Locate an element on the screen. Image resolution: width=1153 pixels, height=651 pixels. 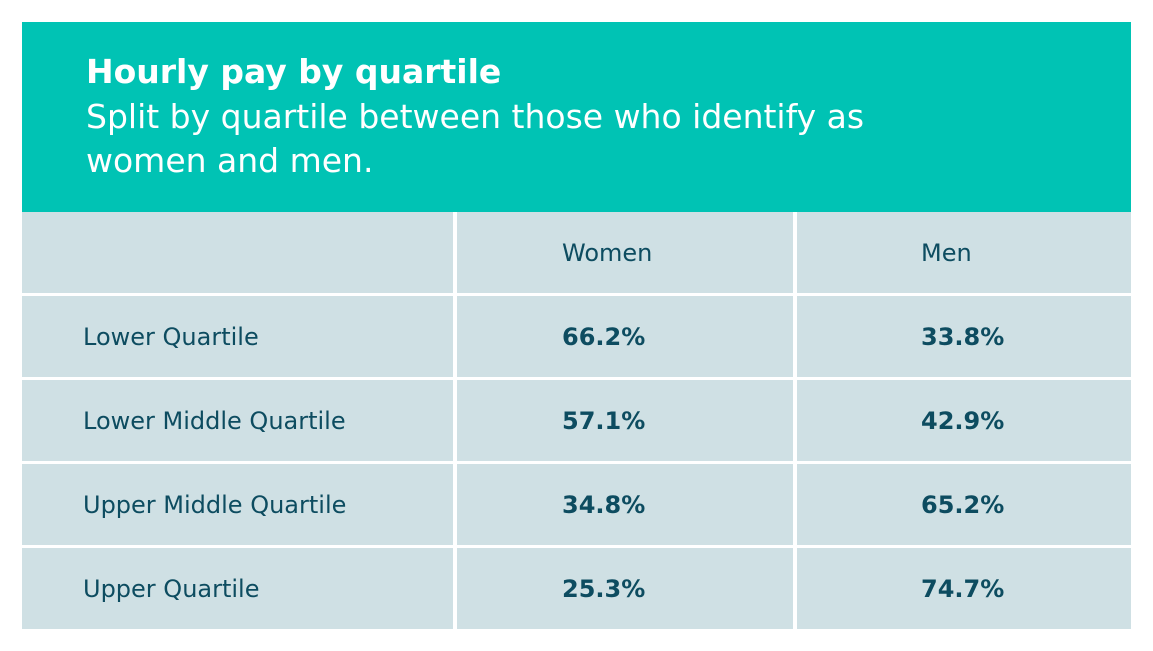
cell-text: 33.8% is located at coordinates (963, 336).